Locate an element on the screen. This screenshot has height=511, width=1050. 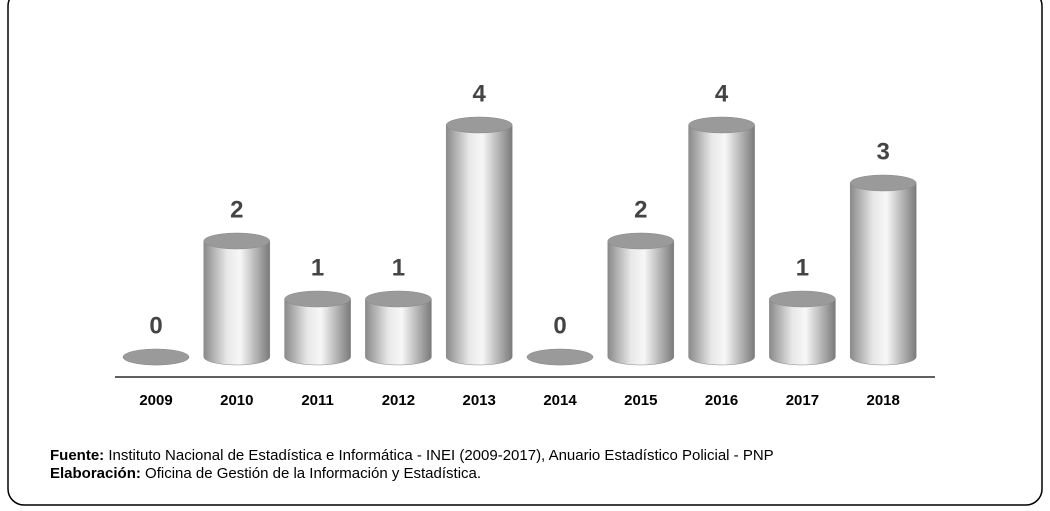
x-tick-label: 2011 is located at coordinates (317, 400).